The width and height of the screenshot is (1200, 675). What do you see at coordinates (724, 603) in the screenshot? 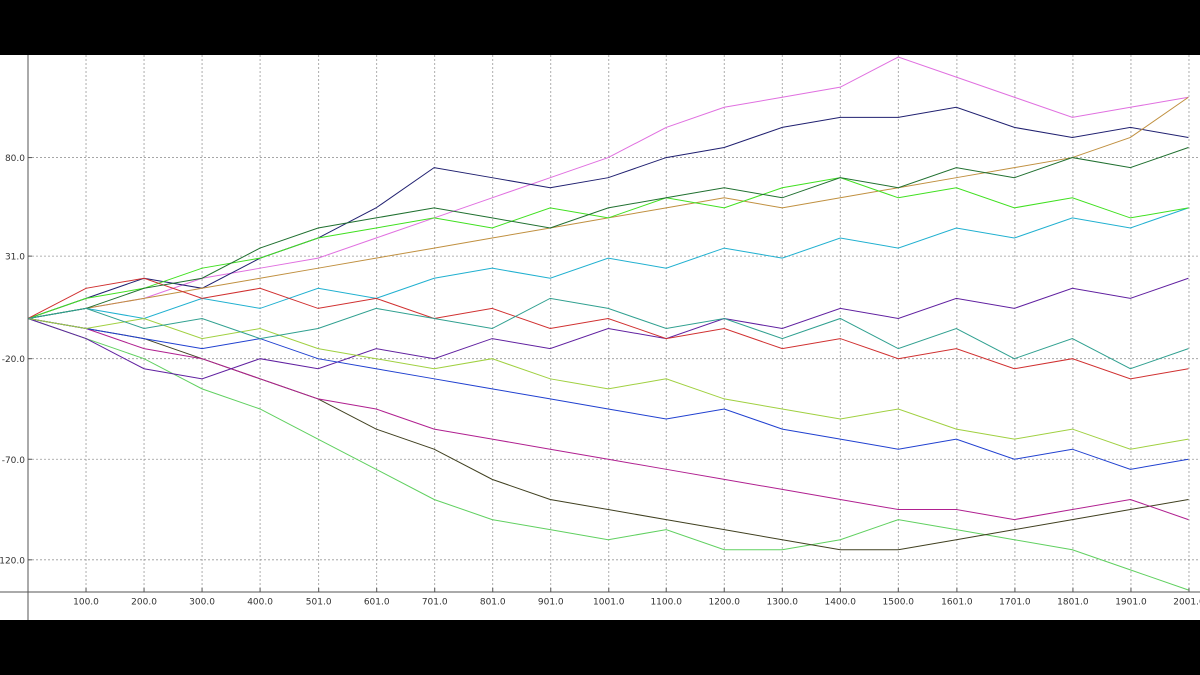
I see `x-tick-label: 1200.0` at bounding box center [724, 603].